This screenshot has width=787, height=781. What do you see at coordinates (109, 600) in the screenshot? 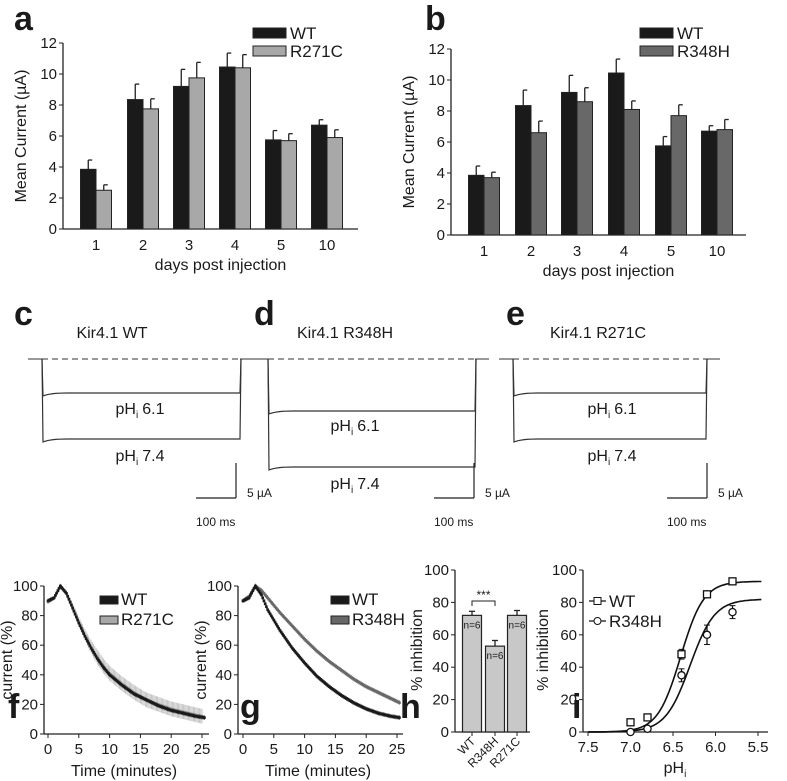
I see `legend-swatch-WT` at bounding box center [109, 600].